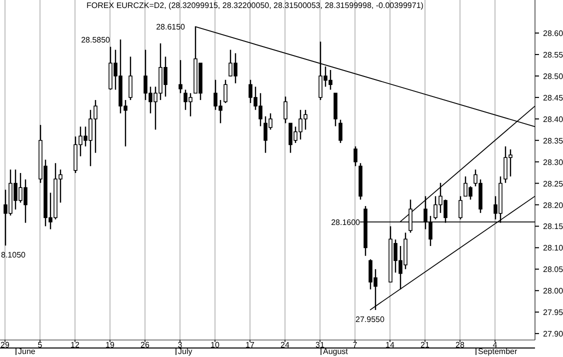 The image size is (563, 357). What do you see at coordinates (27, 351) in the screenshot?
I see `text: June` at bounding box center [27, 351].